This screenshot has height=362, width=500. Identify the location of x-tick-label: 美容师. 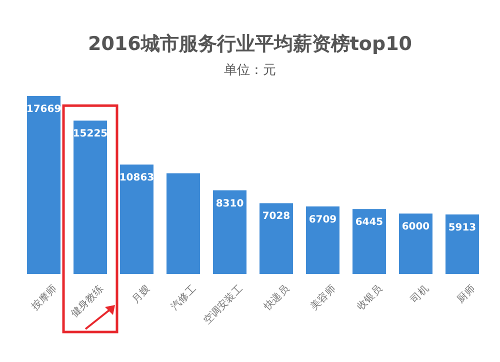
(323, 297).